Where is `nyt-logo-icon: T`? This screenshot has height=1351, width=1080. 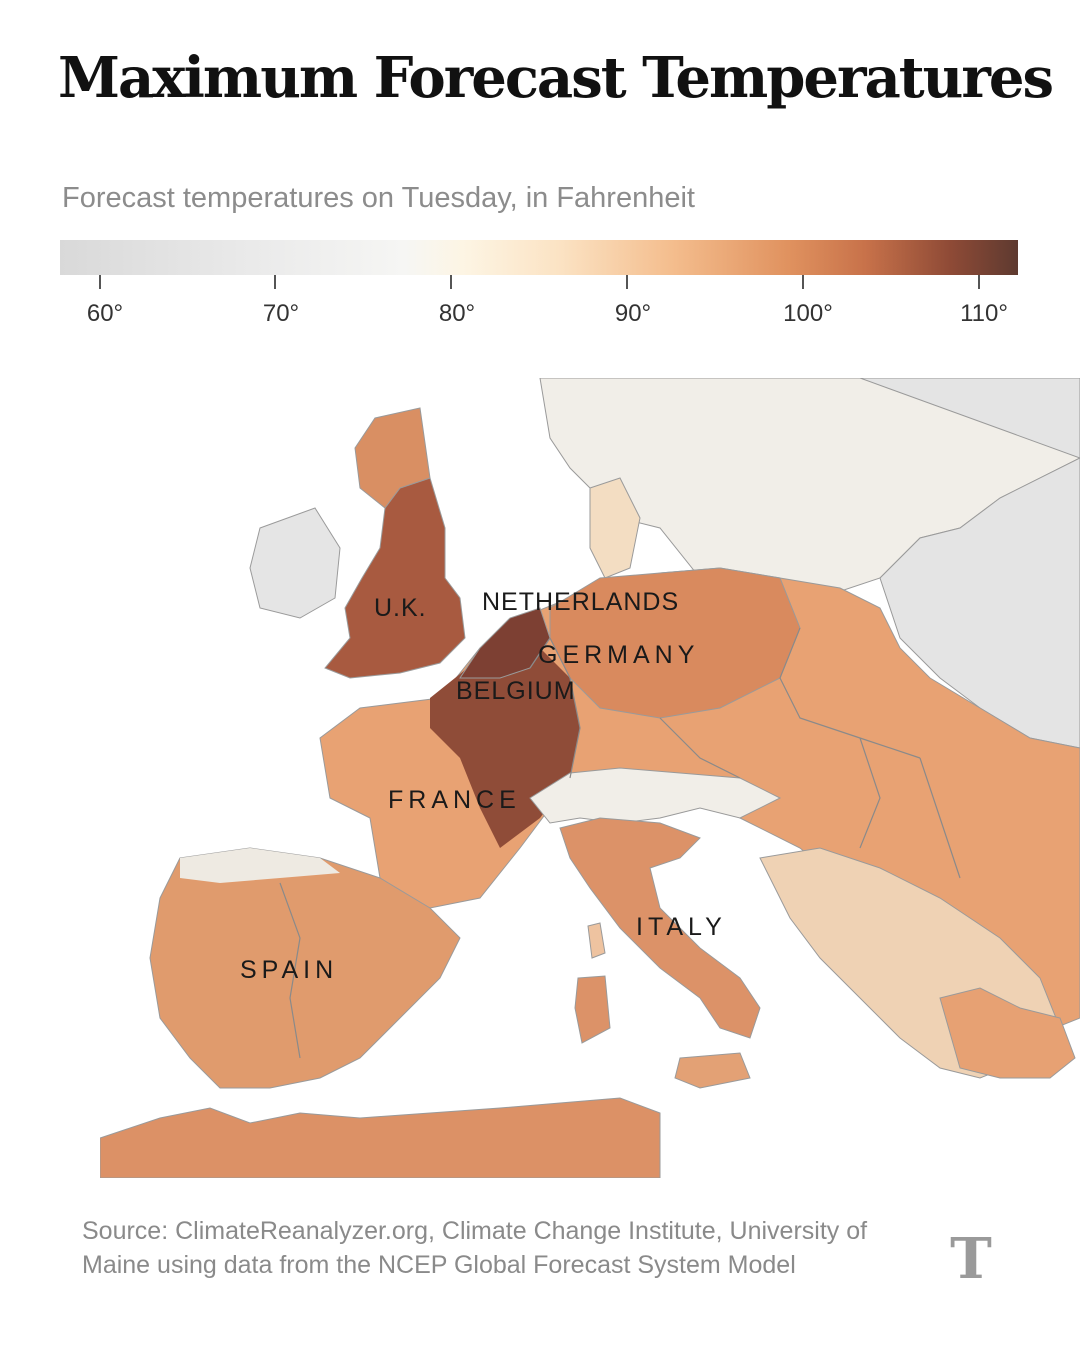
nyt-logo-icon: T is located at coordinates (971, 1258).